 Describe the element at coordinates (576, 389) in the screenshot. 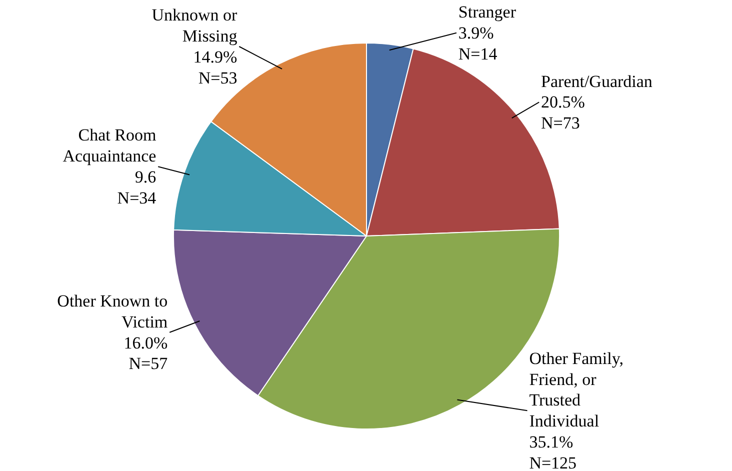

I see `slice-label: Other Family, Friend, or Trusted Individual` at that location.